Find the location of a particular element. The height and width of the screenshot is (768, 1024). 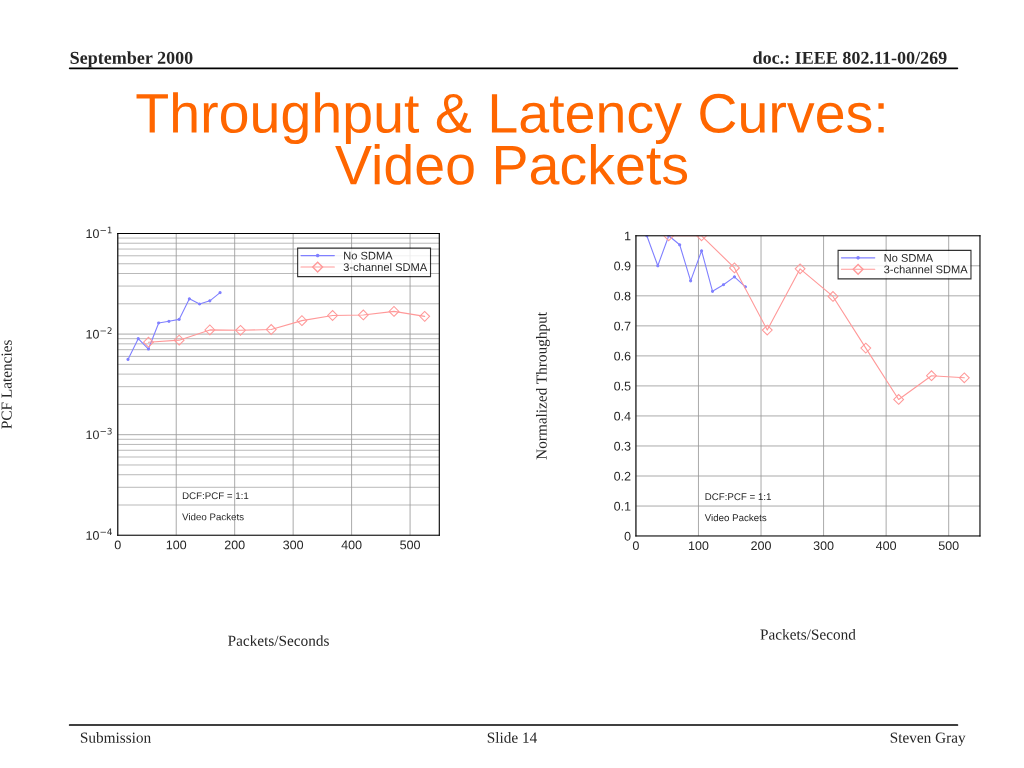

text: Submission is located at coordinates (115, 737).